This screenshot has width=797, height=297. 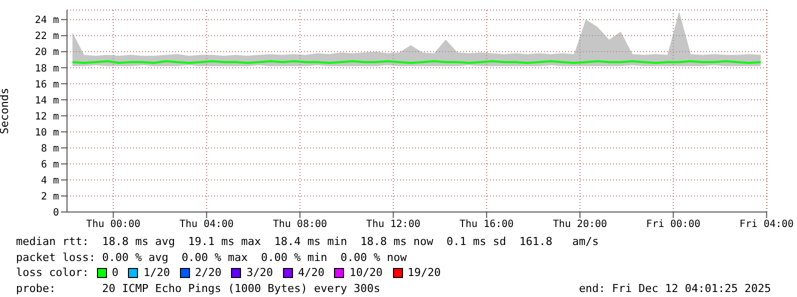 I want to click on x-tick-label: Thu 04:00, so click(x=207, y=224).